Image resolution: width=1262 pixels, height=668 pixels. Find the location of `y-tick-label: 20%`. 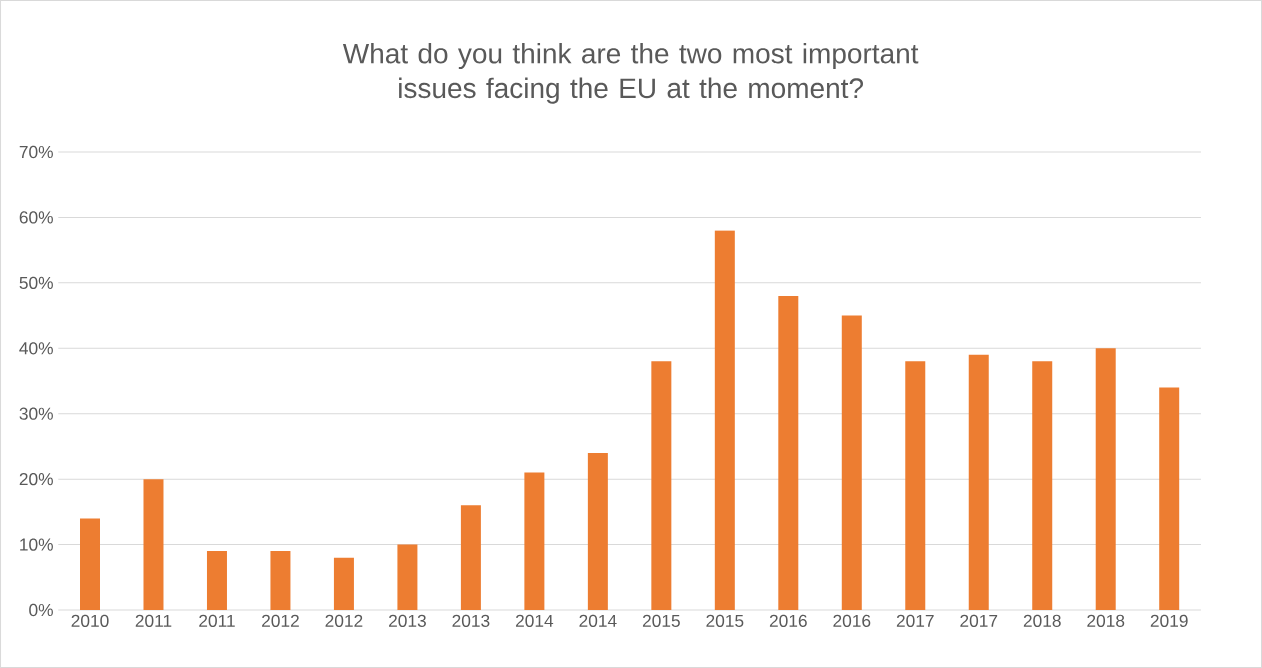

y-tick-label: 20% is located at coordinates (36, 479).